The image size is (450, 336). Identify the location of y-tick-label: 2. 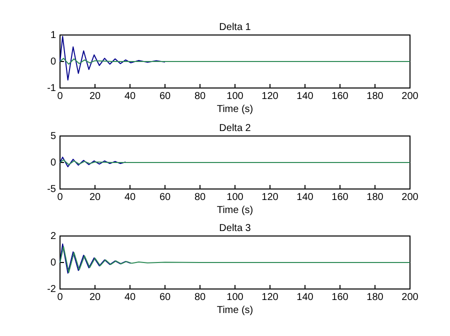
(53, 236).